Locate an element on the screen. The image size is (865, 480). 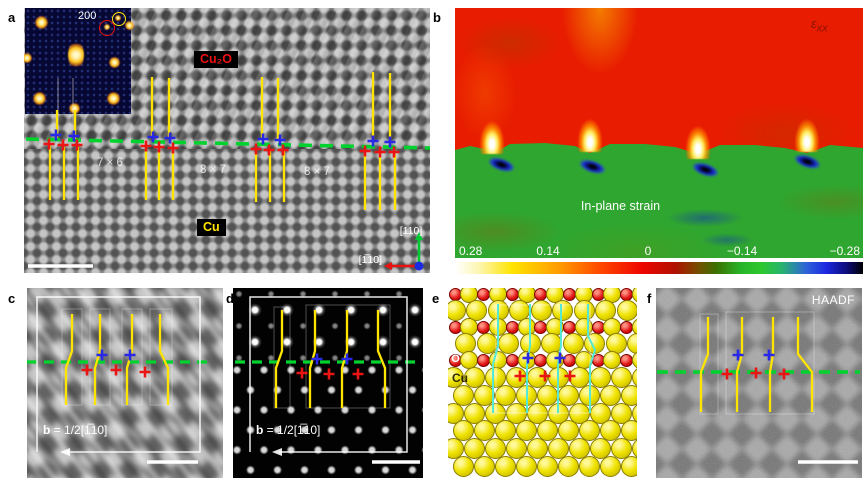
panel-c-annotations is located at coordinates (120, 380).